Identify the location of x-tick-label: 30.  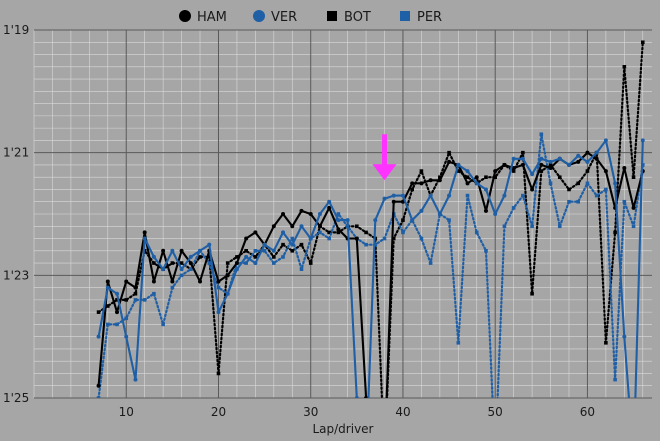
(310, 412).